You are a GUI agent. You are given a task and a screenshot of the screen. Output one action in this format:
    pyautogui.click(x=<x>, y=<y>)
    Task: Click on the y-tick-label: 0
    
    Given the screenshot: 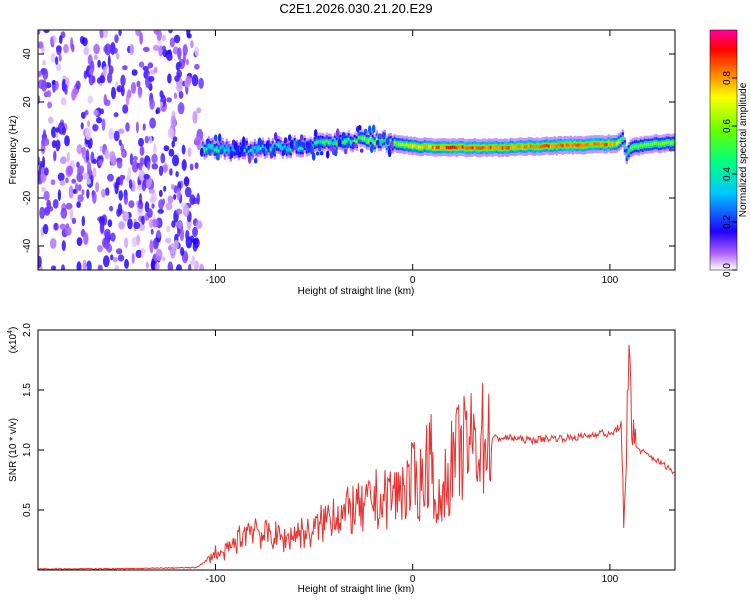 What is the action you would take?
    pyautogui.click(x=27, y=150)
    